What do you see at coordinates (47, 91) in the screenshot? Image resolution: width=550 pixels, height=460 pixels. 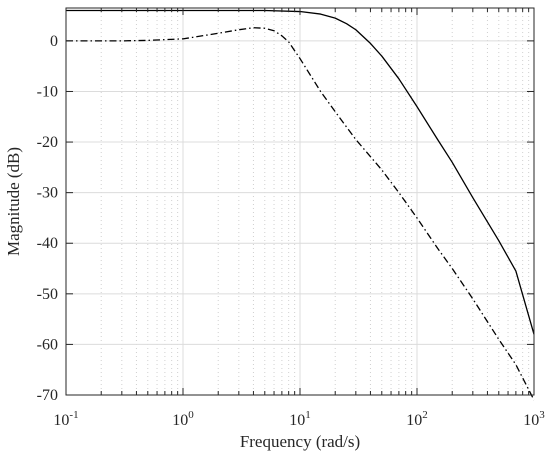 I see `y-tick-label: -10` at bounding box center [47, 91].